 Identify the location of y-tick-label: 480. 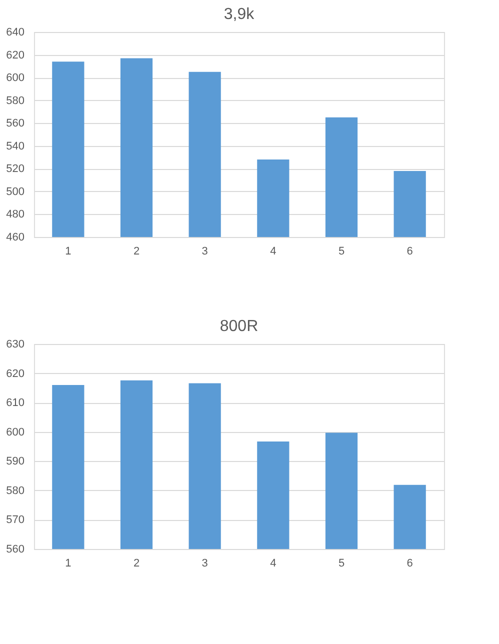
(15, 214).